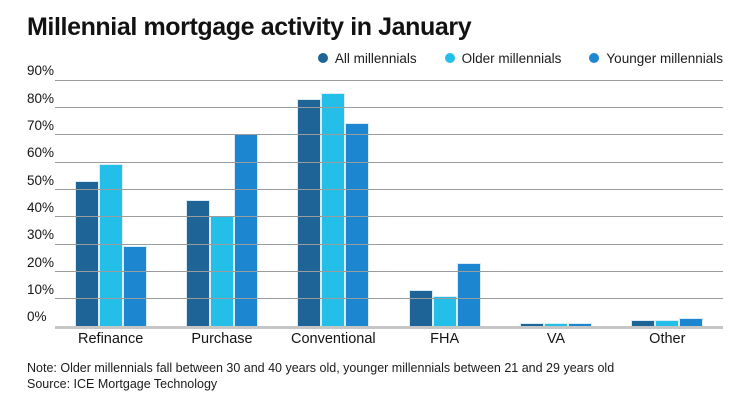 Image resolution: width=740 pixels, height=416 pixels. What do you see at coordinates (333, 338) in the screenshot?
I see `x-label-conventional: Conventional` at bounding box center [333, 338].